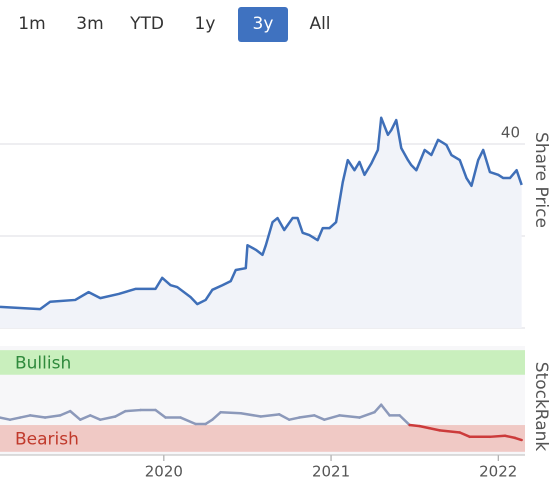 This screenshot has width=560, height=497. What do you see at coordinates (498, 472) in the screenshot?
I see `x-tick-label: 2022` at bounding box center [498, 472].